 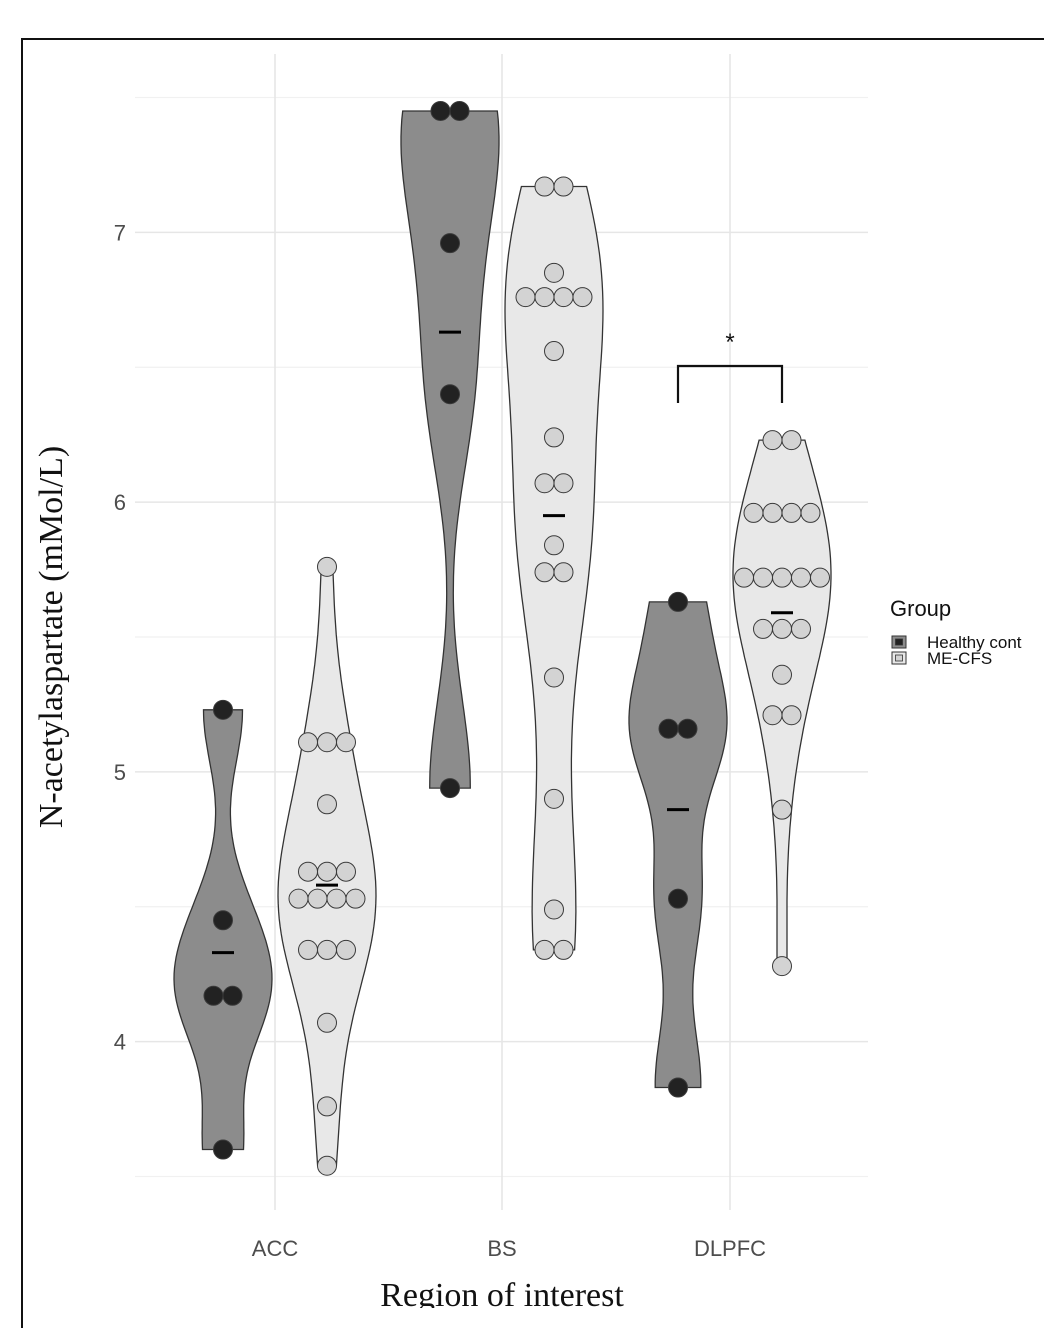 What do you see at coordinates (450, 449) in the screenshot?
I see `violin-bs-healthy` at bounding box center [450, 449].